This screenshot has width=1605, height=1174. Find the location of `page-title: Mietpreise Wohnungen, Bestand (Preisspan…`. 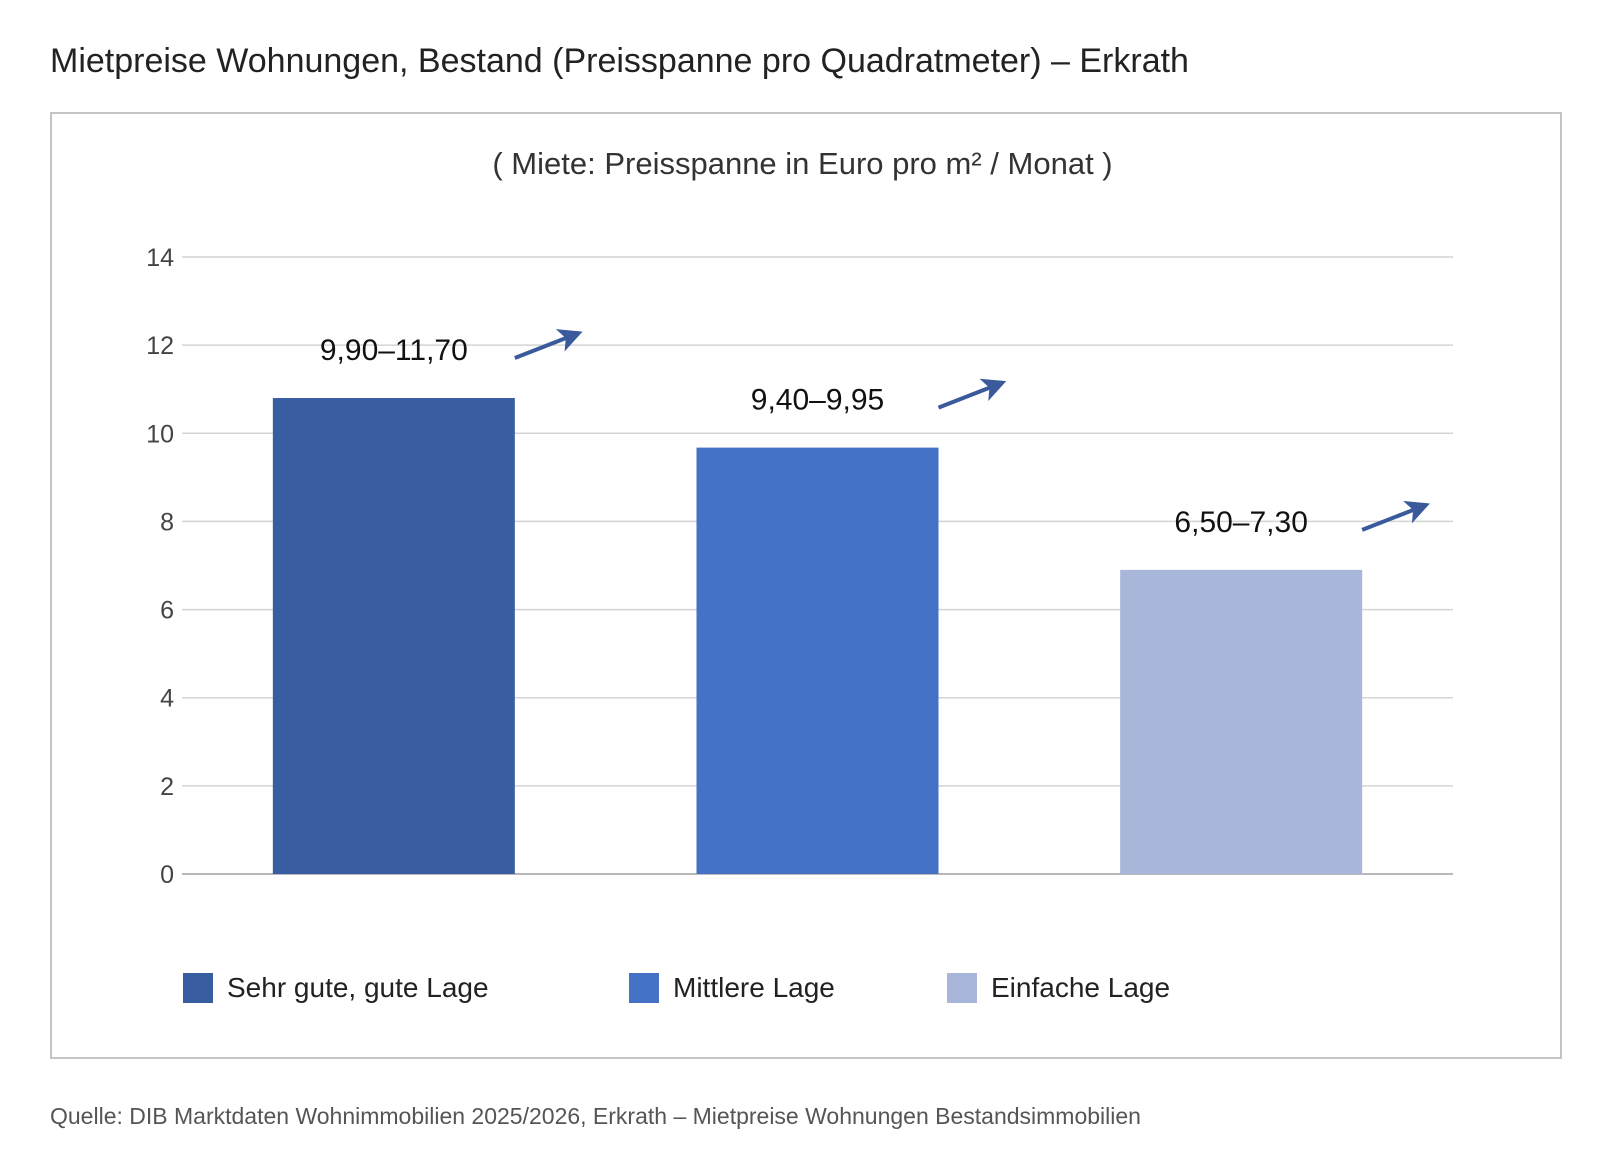

page-title: Mietpreise Wohnungen, Bestand (Preisspan… is located at coordinates (619, 61).